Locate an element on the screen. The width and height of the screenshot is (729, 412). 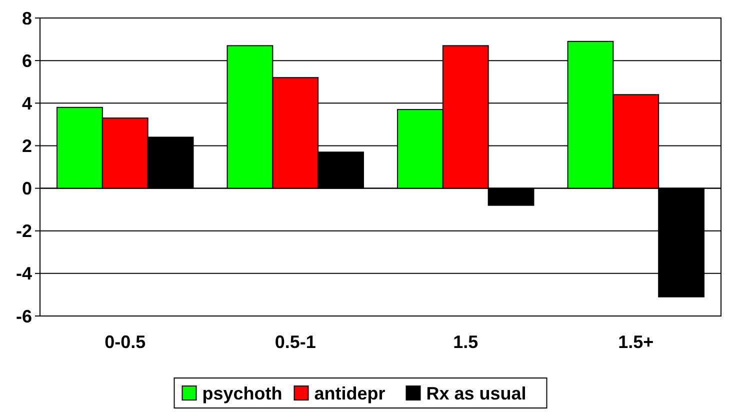
legend-label: Rx as usual is located at coordinates (476, 393).